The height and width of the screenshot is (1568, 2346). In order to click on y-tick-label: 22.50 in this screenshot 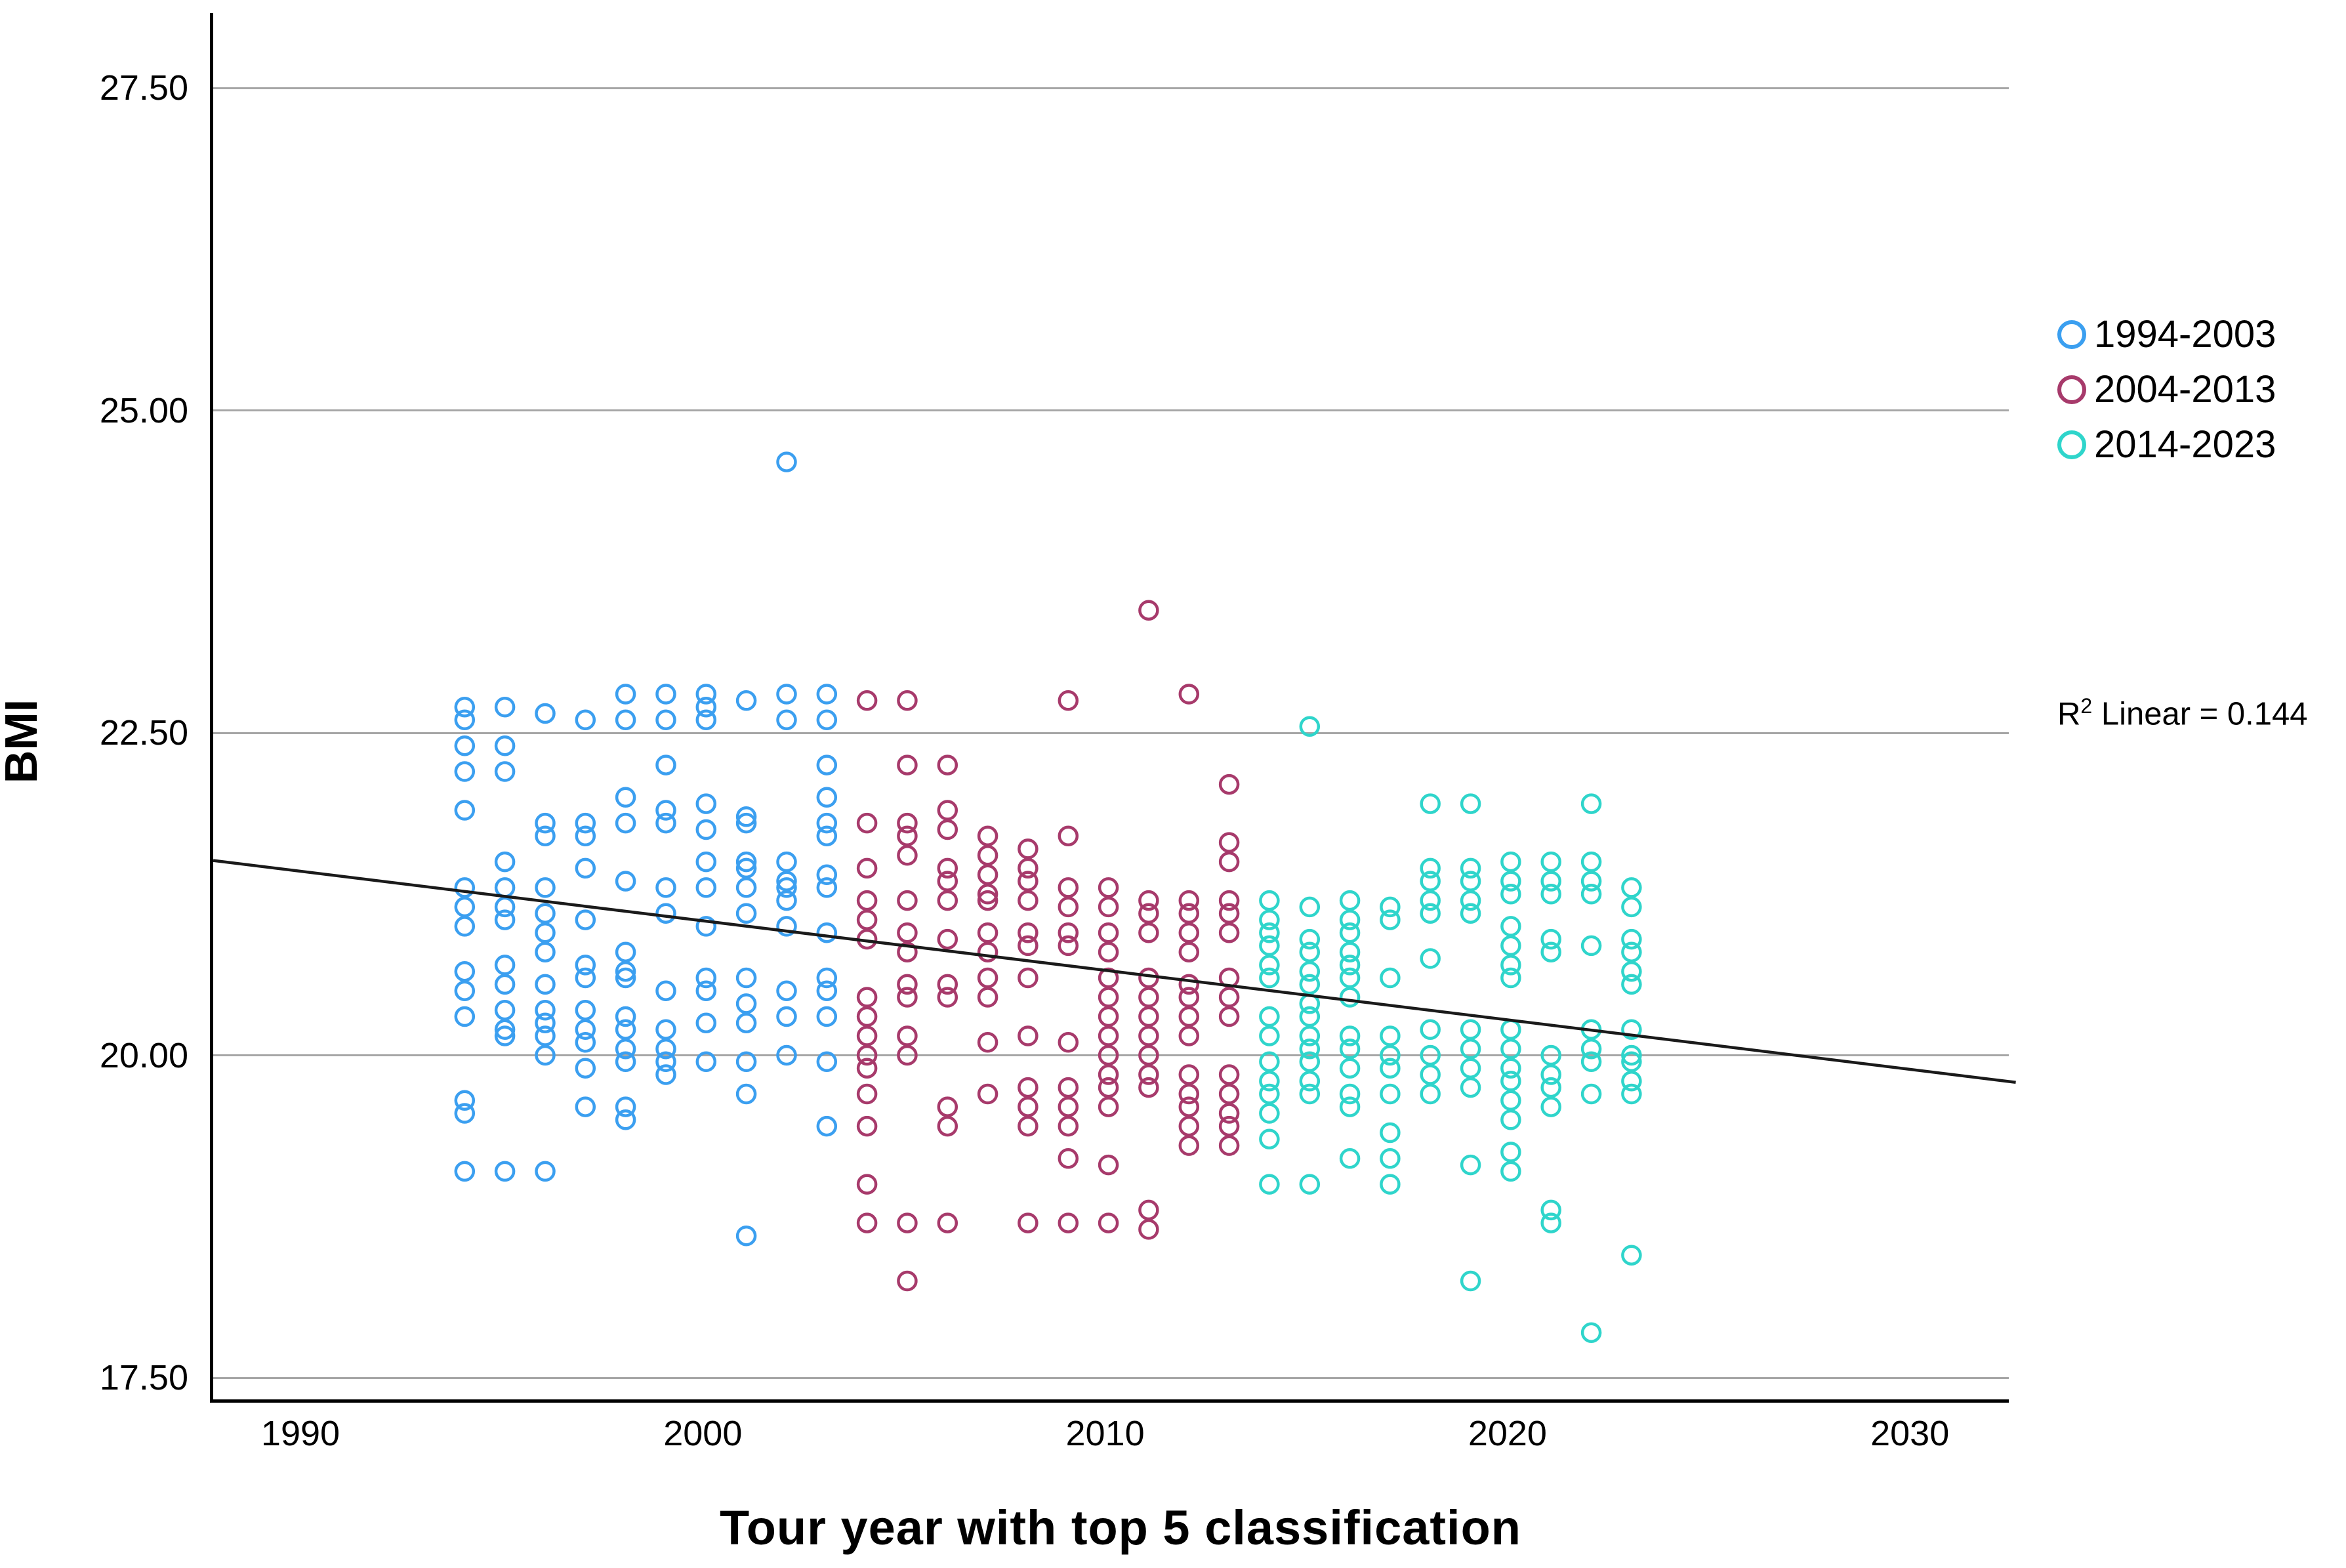, I will do `click(143, 733)`.